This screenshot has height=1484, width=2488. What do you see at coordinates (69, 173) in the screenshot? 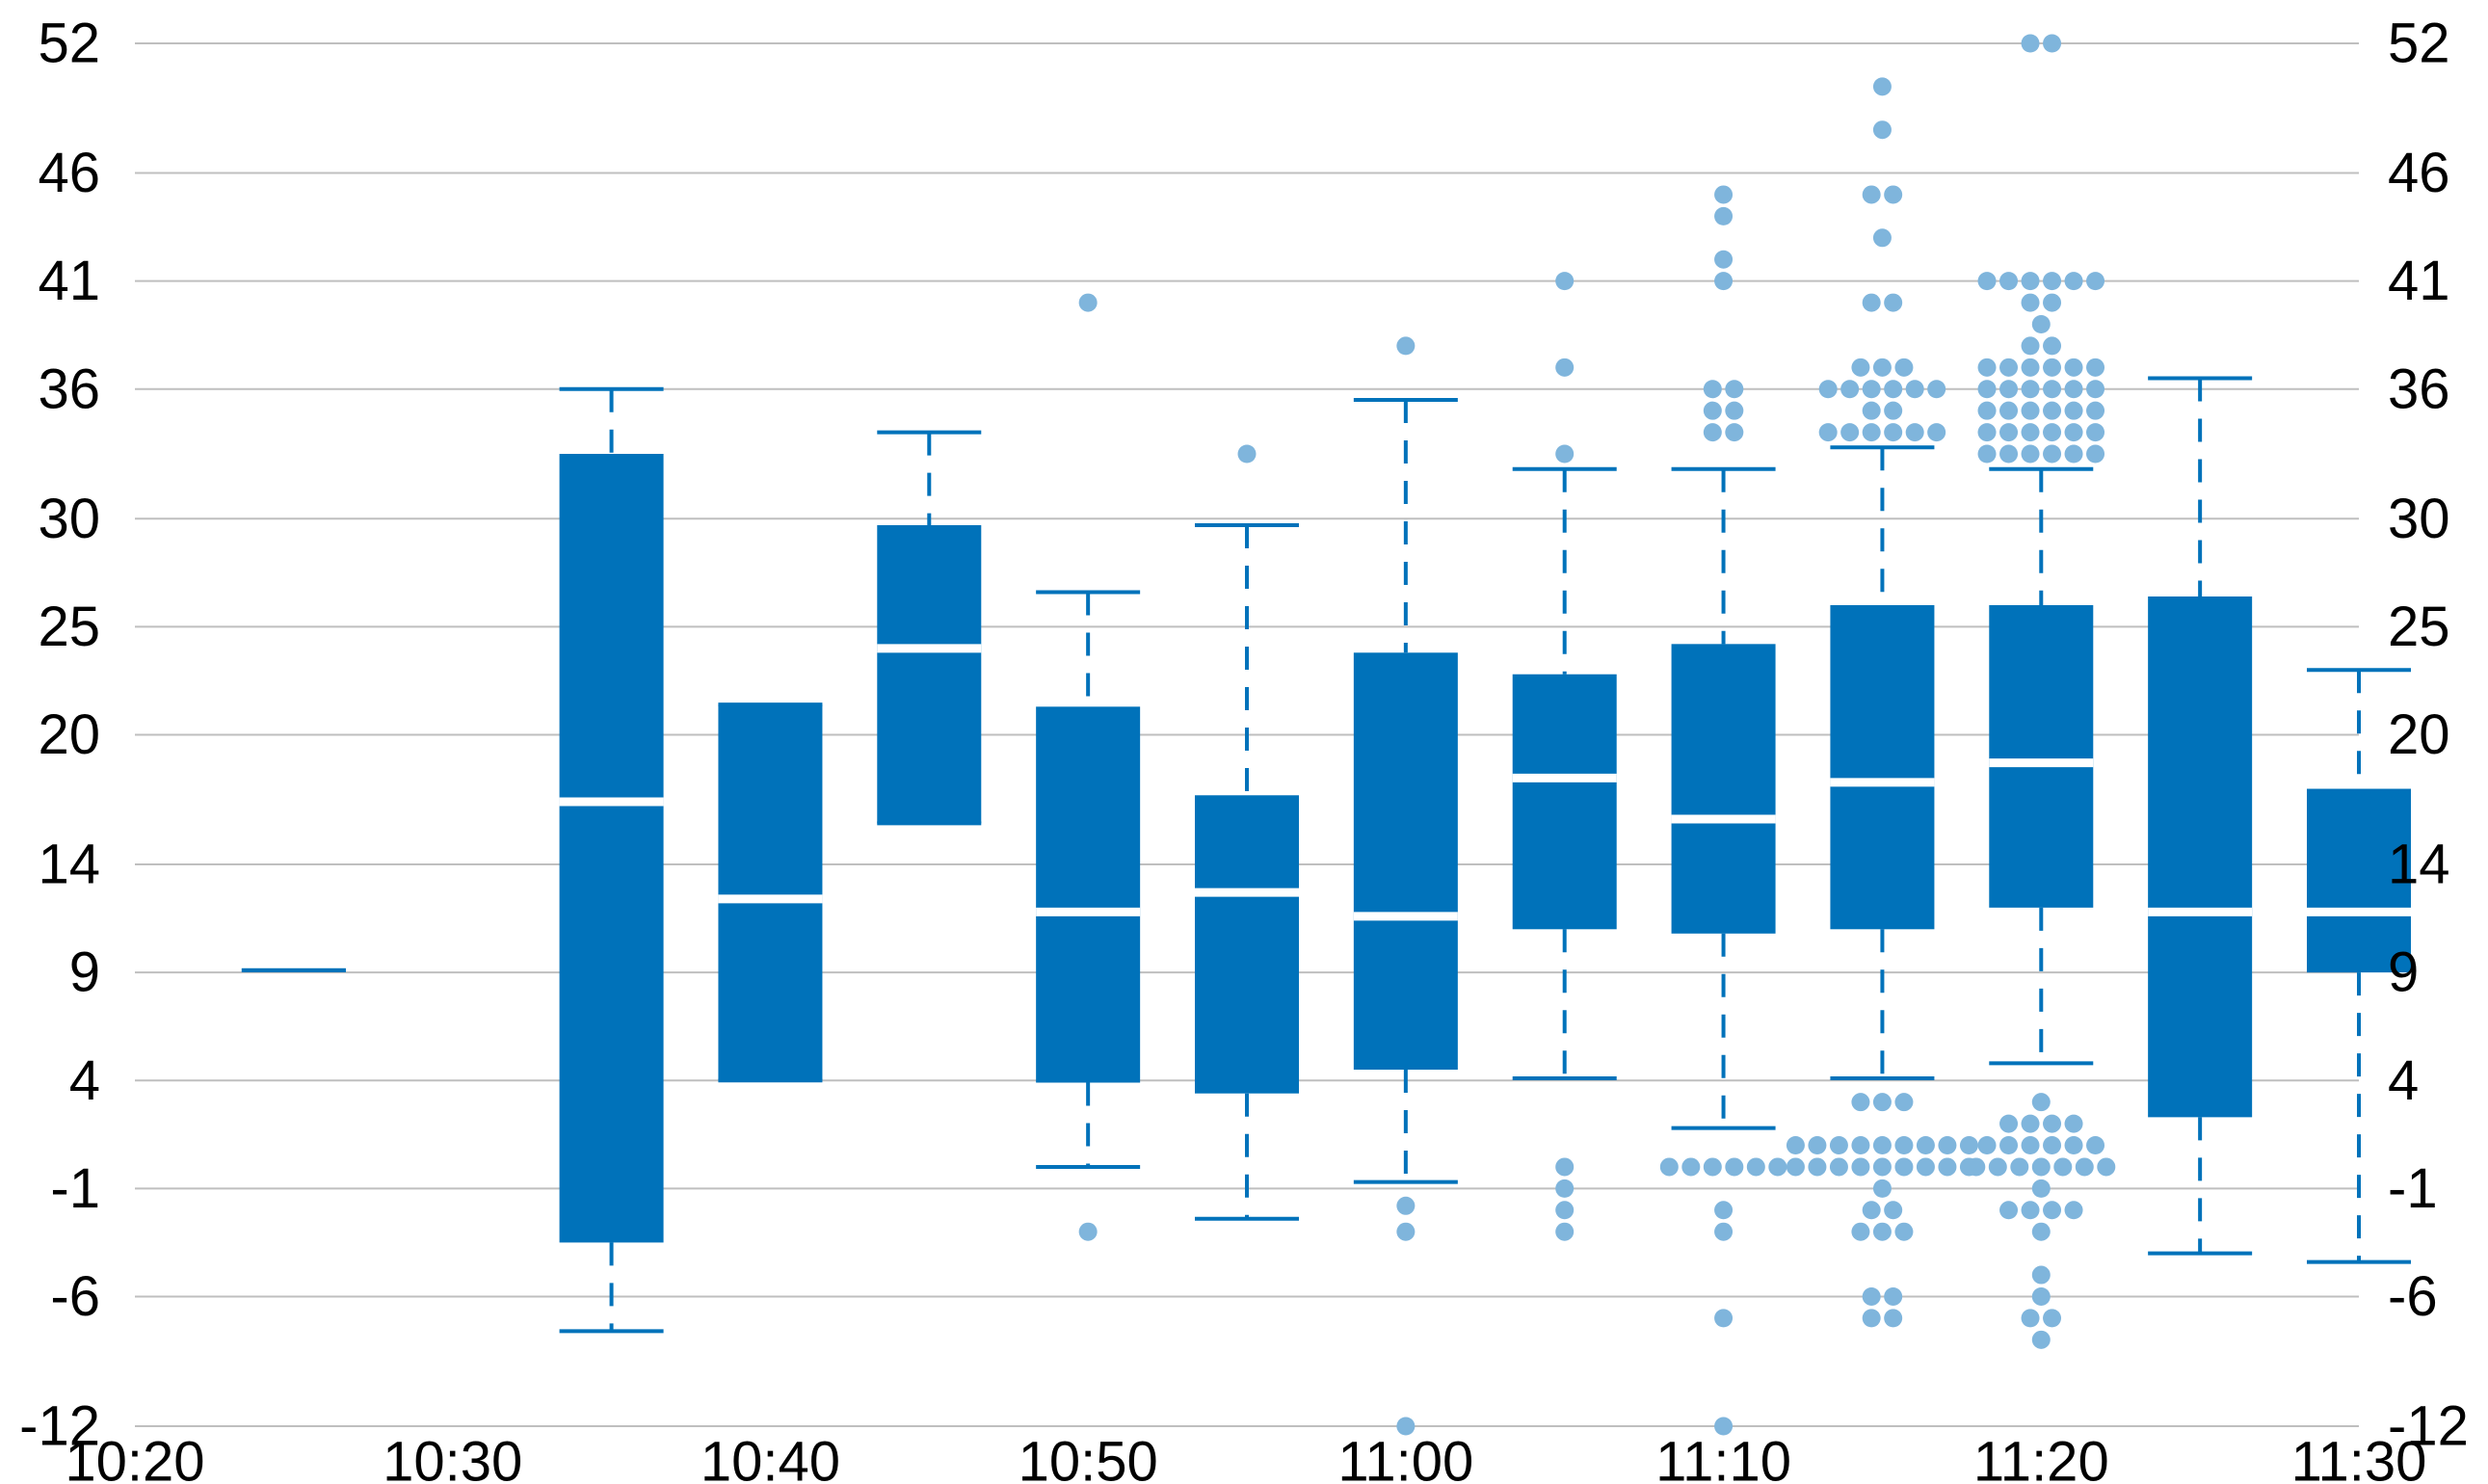
I see `y-tick-left-1: 46` at bounding box center [69, 173].